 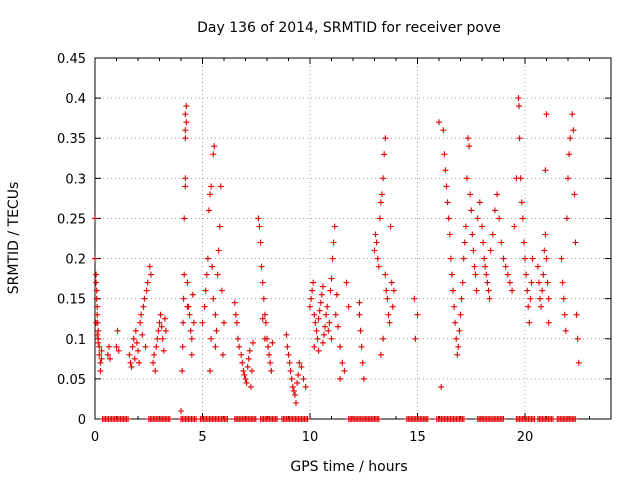 What do you see at coordinates (71, 380) in the screenshot?
I see `y-tick-label: 0.05` at bounding box center [71, 380].